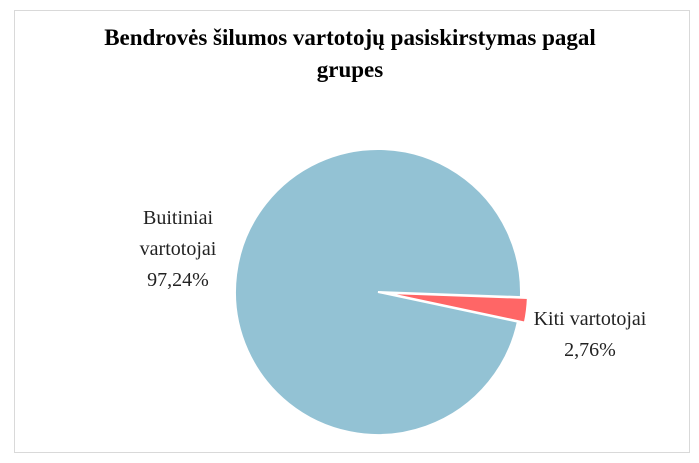 The width and height of the screenshot is (699, 463). Describe the element at coordinates (590, 335) in the screenshot. I see `slice-label: Kiti vartotojai 2,76%` at that location.